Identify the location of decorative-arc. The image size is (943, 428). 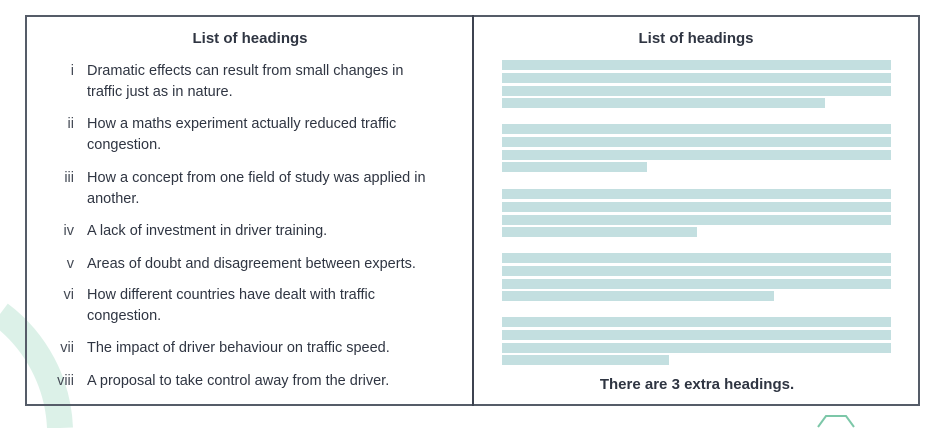
(36, 365).